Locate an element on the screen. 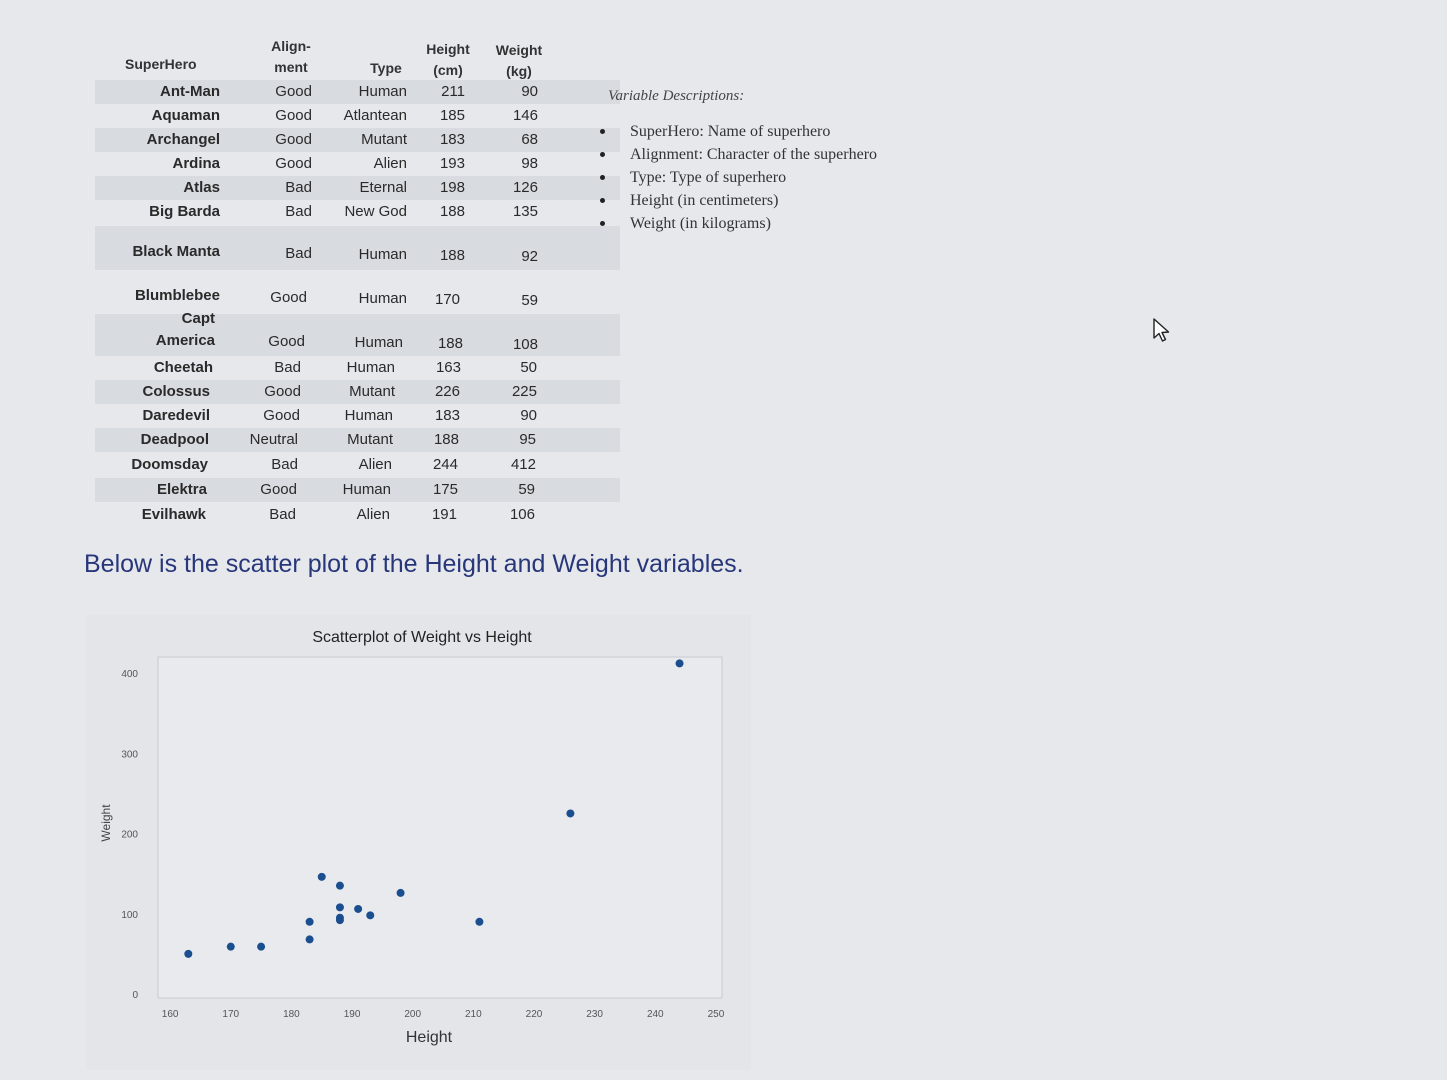 The image size is (1447, 1080). cell-weight: 146 is located at coordinates (525, 115).